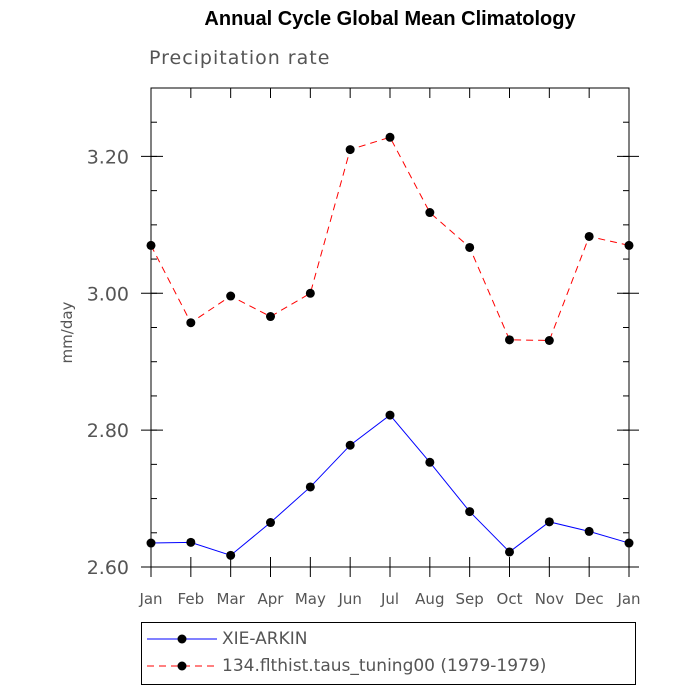 The image size is (700, 700). I want to click on x-tick-label: Jul, so click(389, 599).